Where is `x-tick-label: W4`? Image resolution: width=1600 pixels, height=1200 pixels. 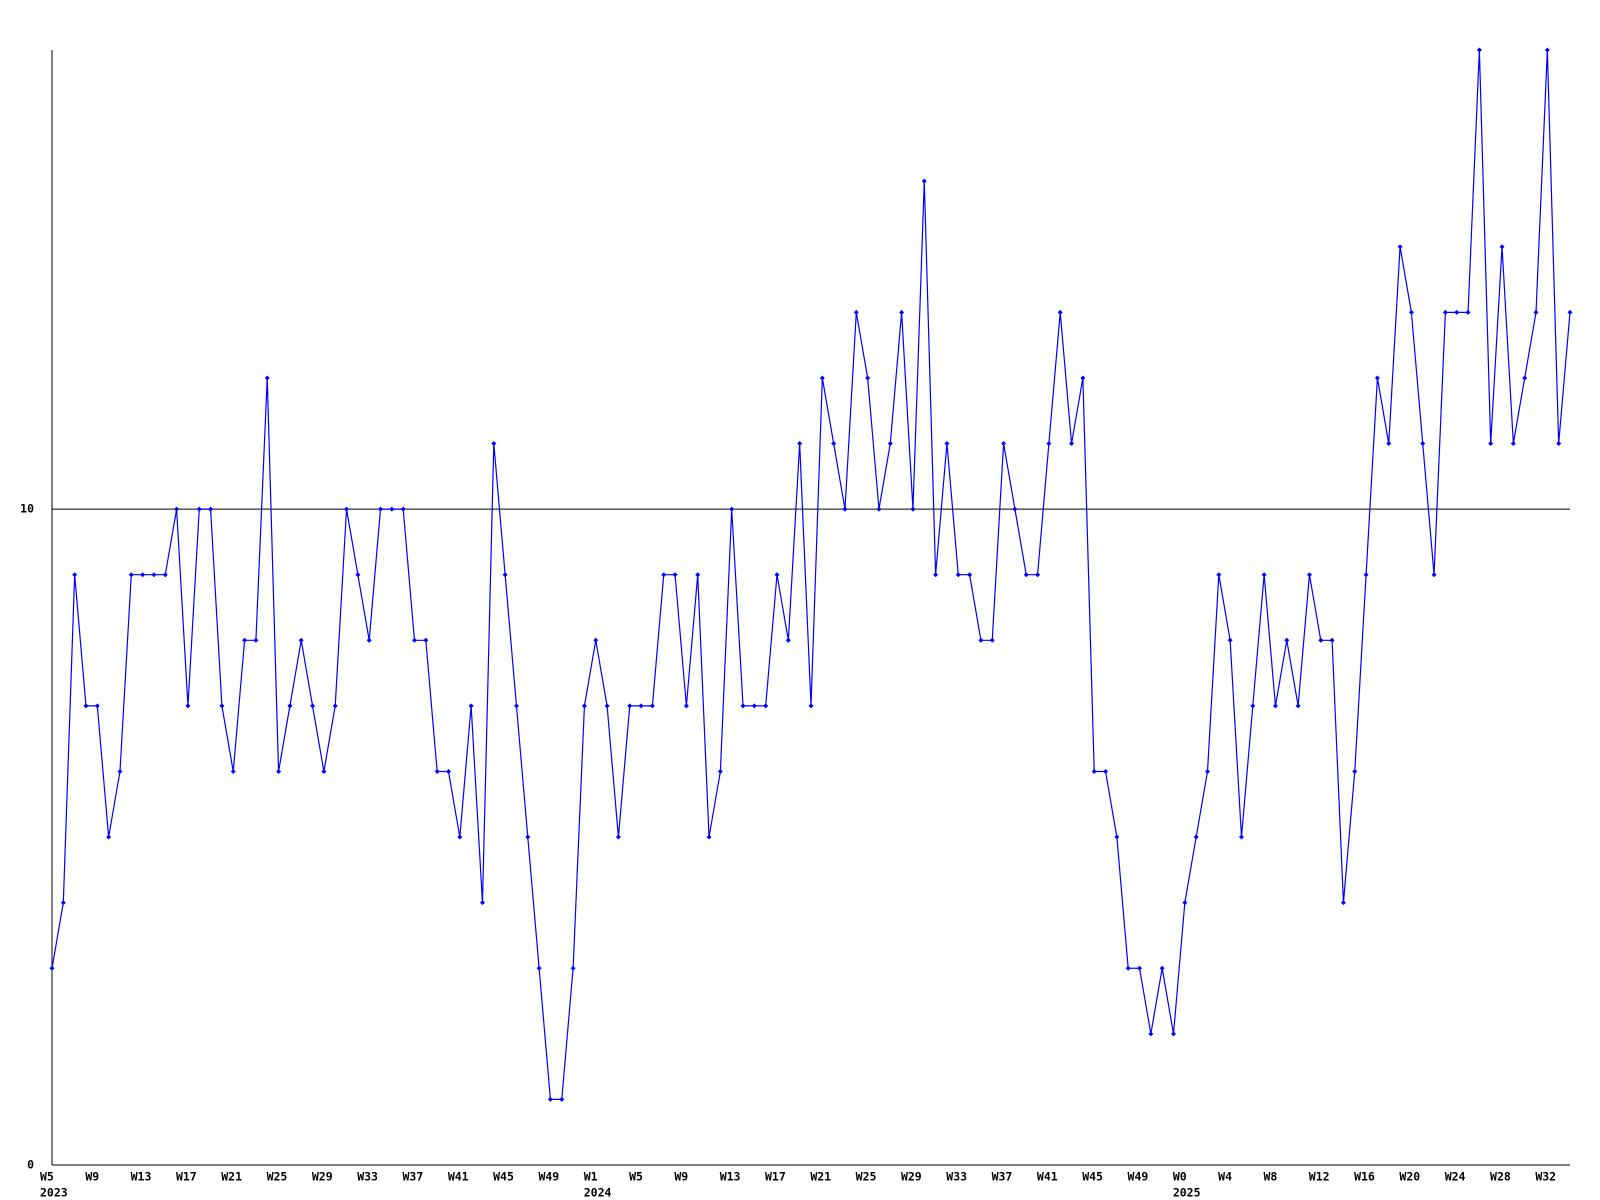 x-tick-label: W4 is located at coordinates (1225, 1177).